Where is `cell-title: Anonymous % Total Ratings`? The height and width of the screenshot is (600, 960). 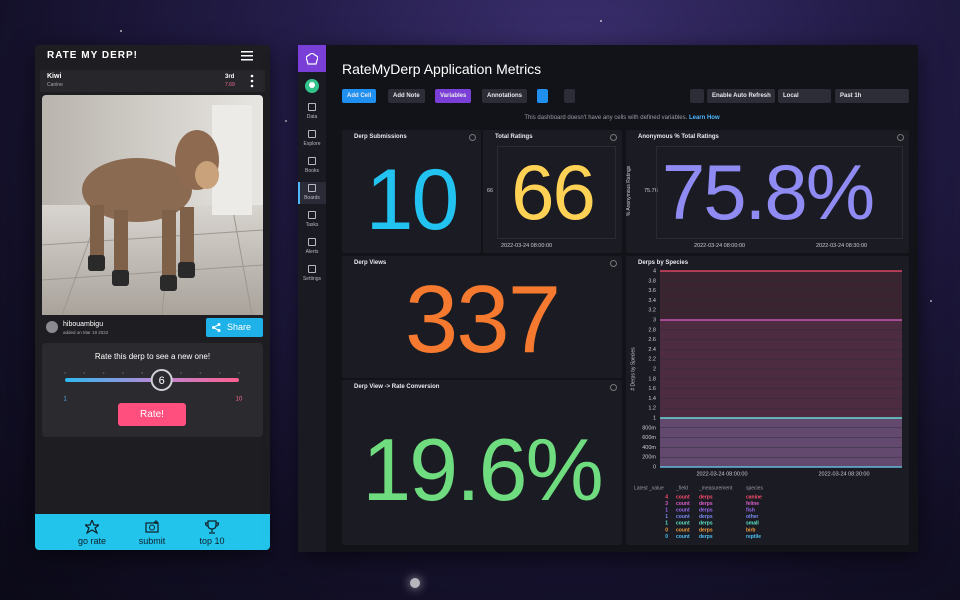
cell-title: Anonymous % Total Ratings is located at coordinates (678, 137).